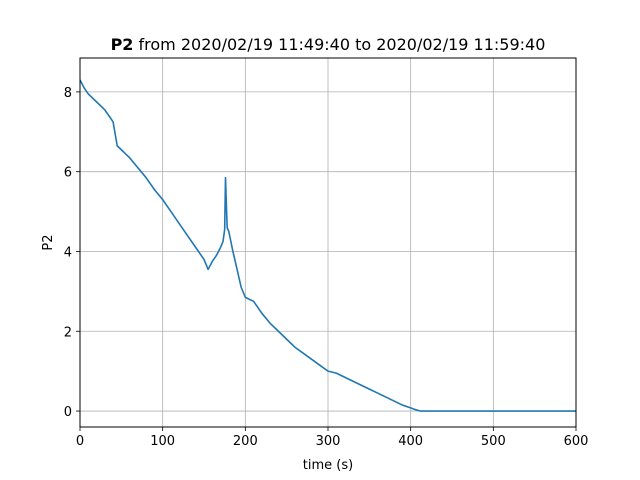 Image resolution: width=640 pixels, height=480 pixels. I want to click on y-tick-label: 8, so click(68, 93).